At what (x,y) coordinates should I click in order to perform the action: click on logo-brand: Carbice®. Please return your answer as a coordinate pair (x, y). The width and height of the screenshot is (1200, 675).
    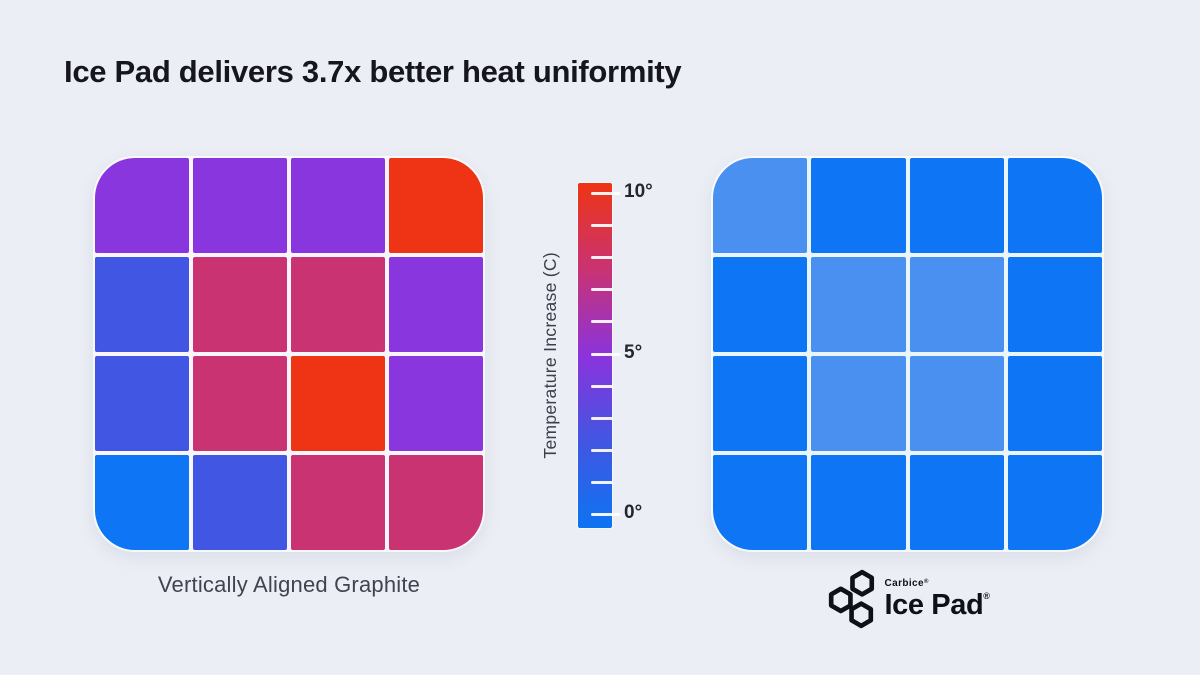
    Looking at the image, I should click on (906, 583).